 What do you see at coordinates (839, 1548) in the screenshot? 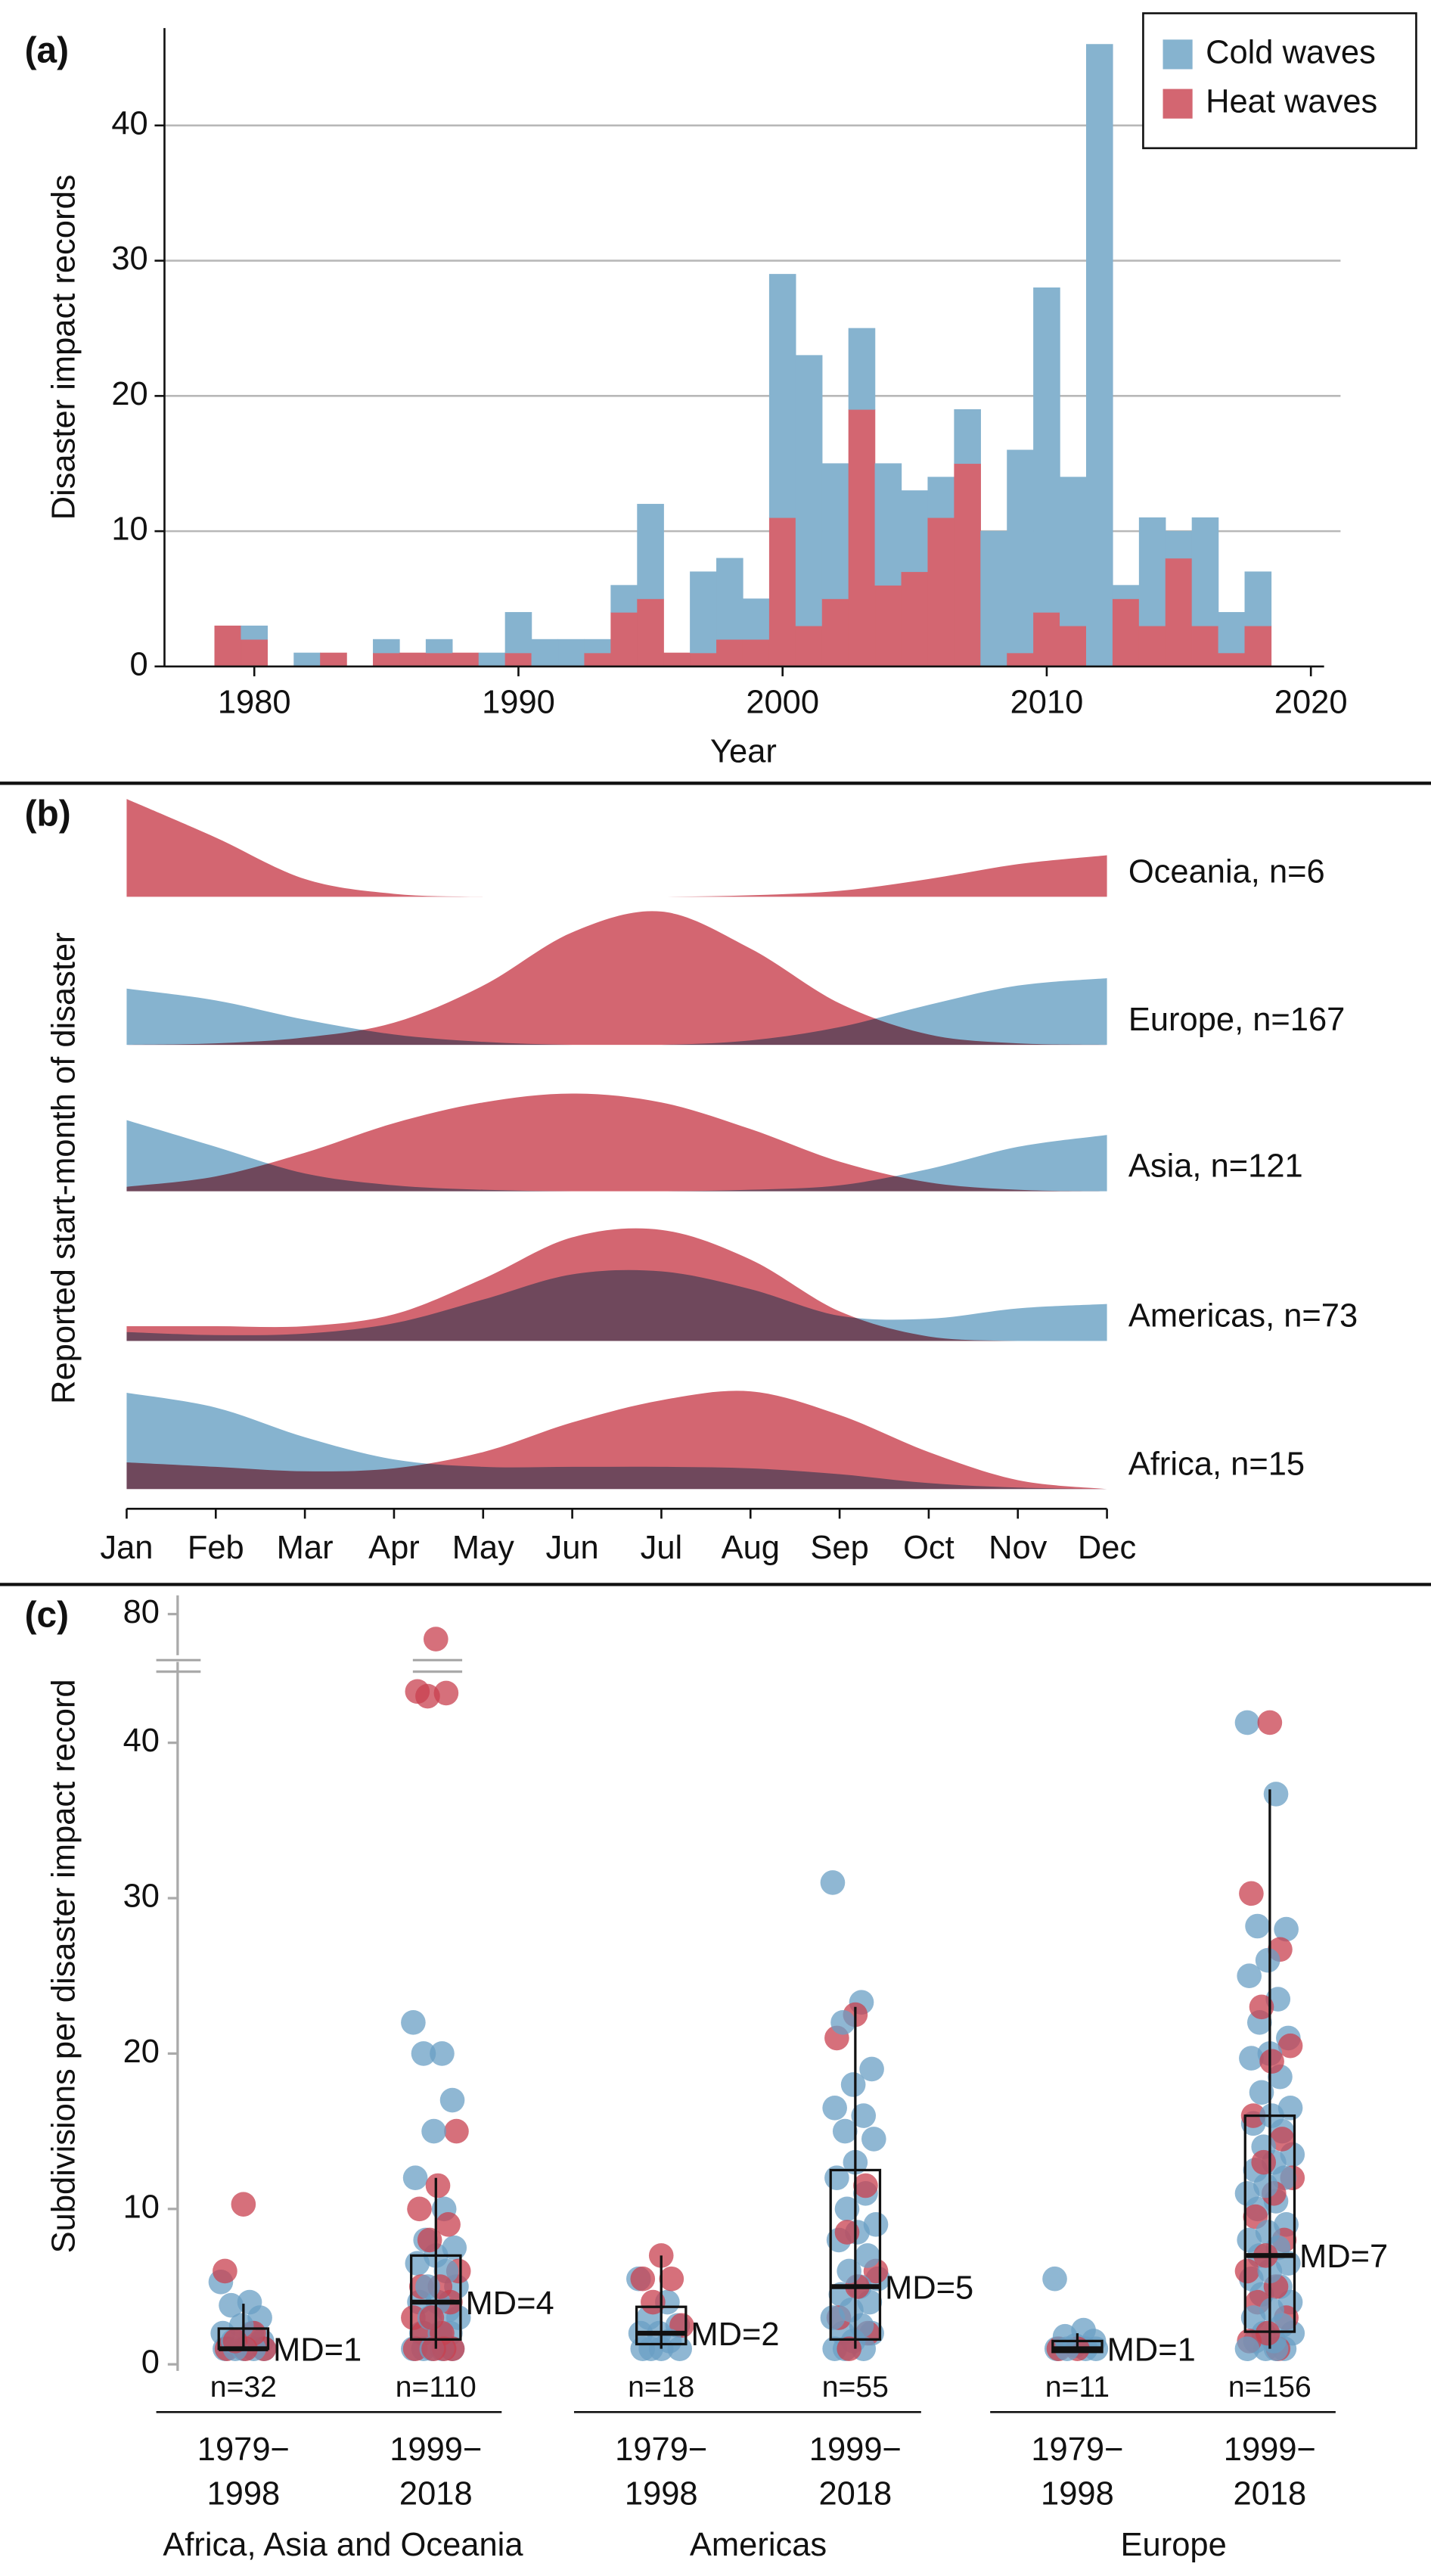
I see `x-tick-label: Sep` at bounding box center [839, 1548].